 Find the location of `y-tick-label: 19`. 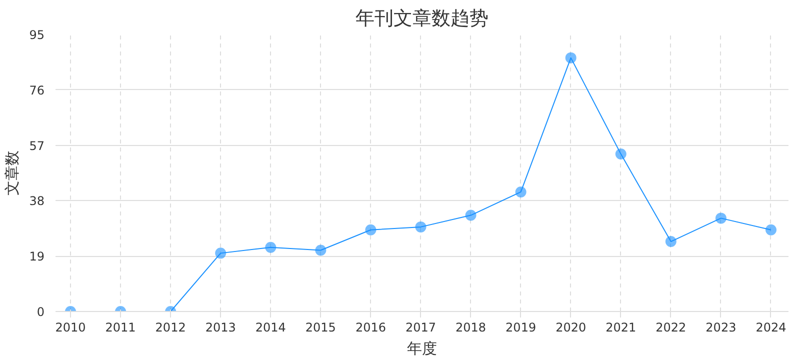

y-tick-label: 19 is located at coordinates (37, 257).